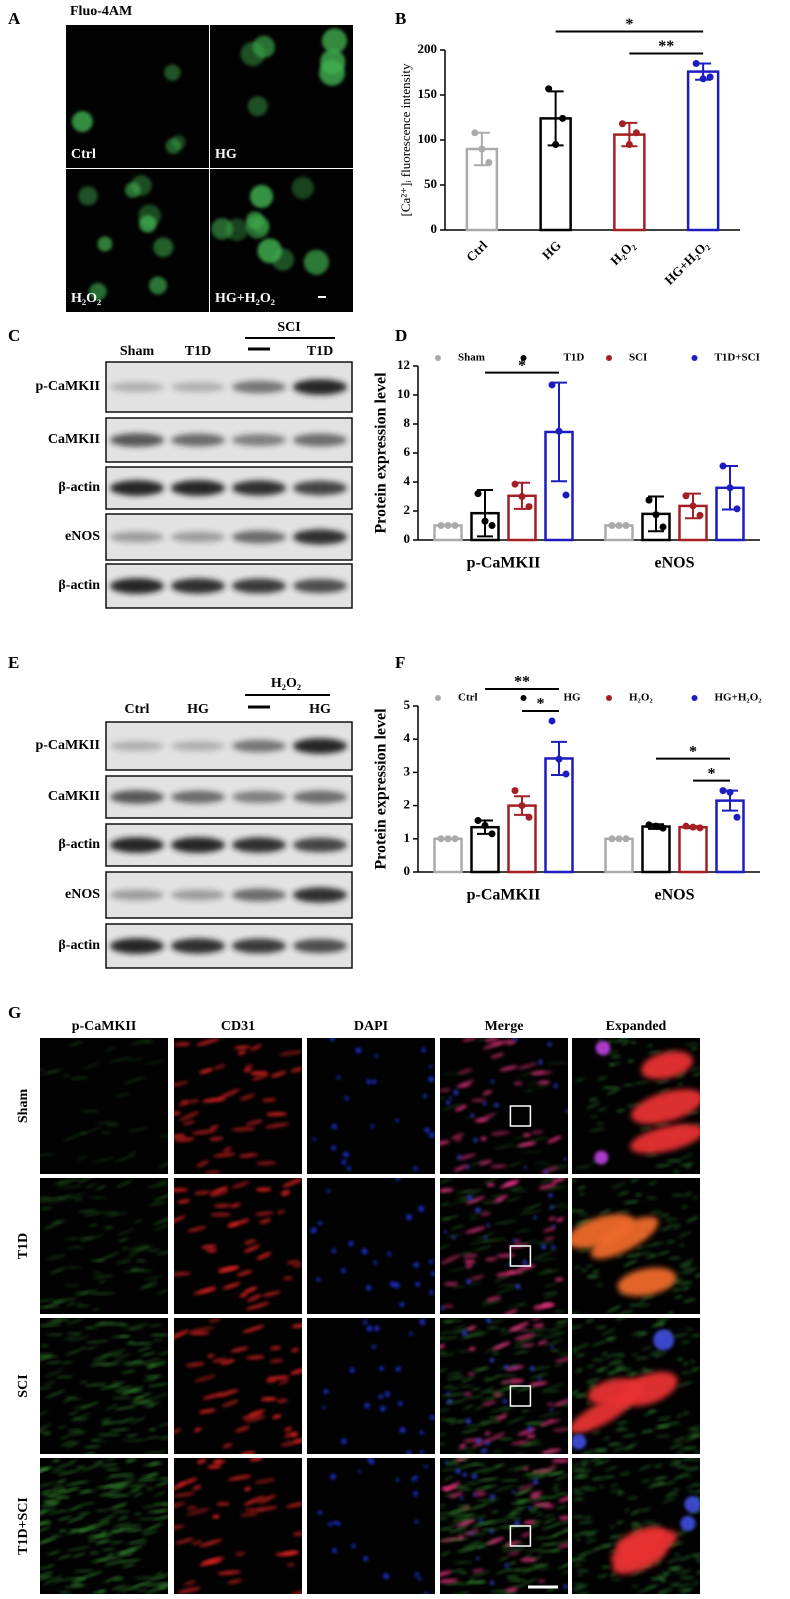 The width and height of the screenshot is (790, 1599). What do you see at coordinates (504, 895) in the screenshot?
I see `x-tick-label: p-CaMKII` at bounding box center [504, 895].